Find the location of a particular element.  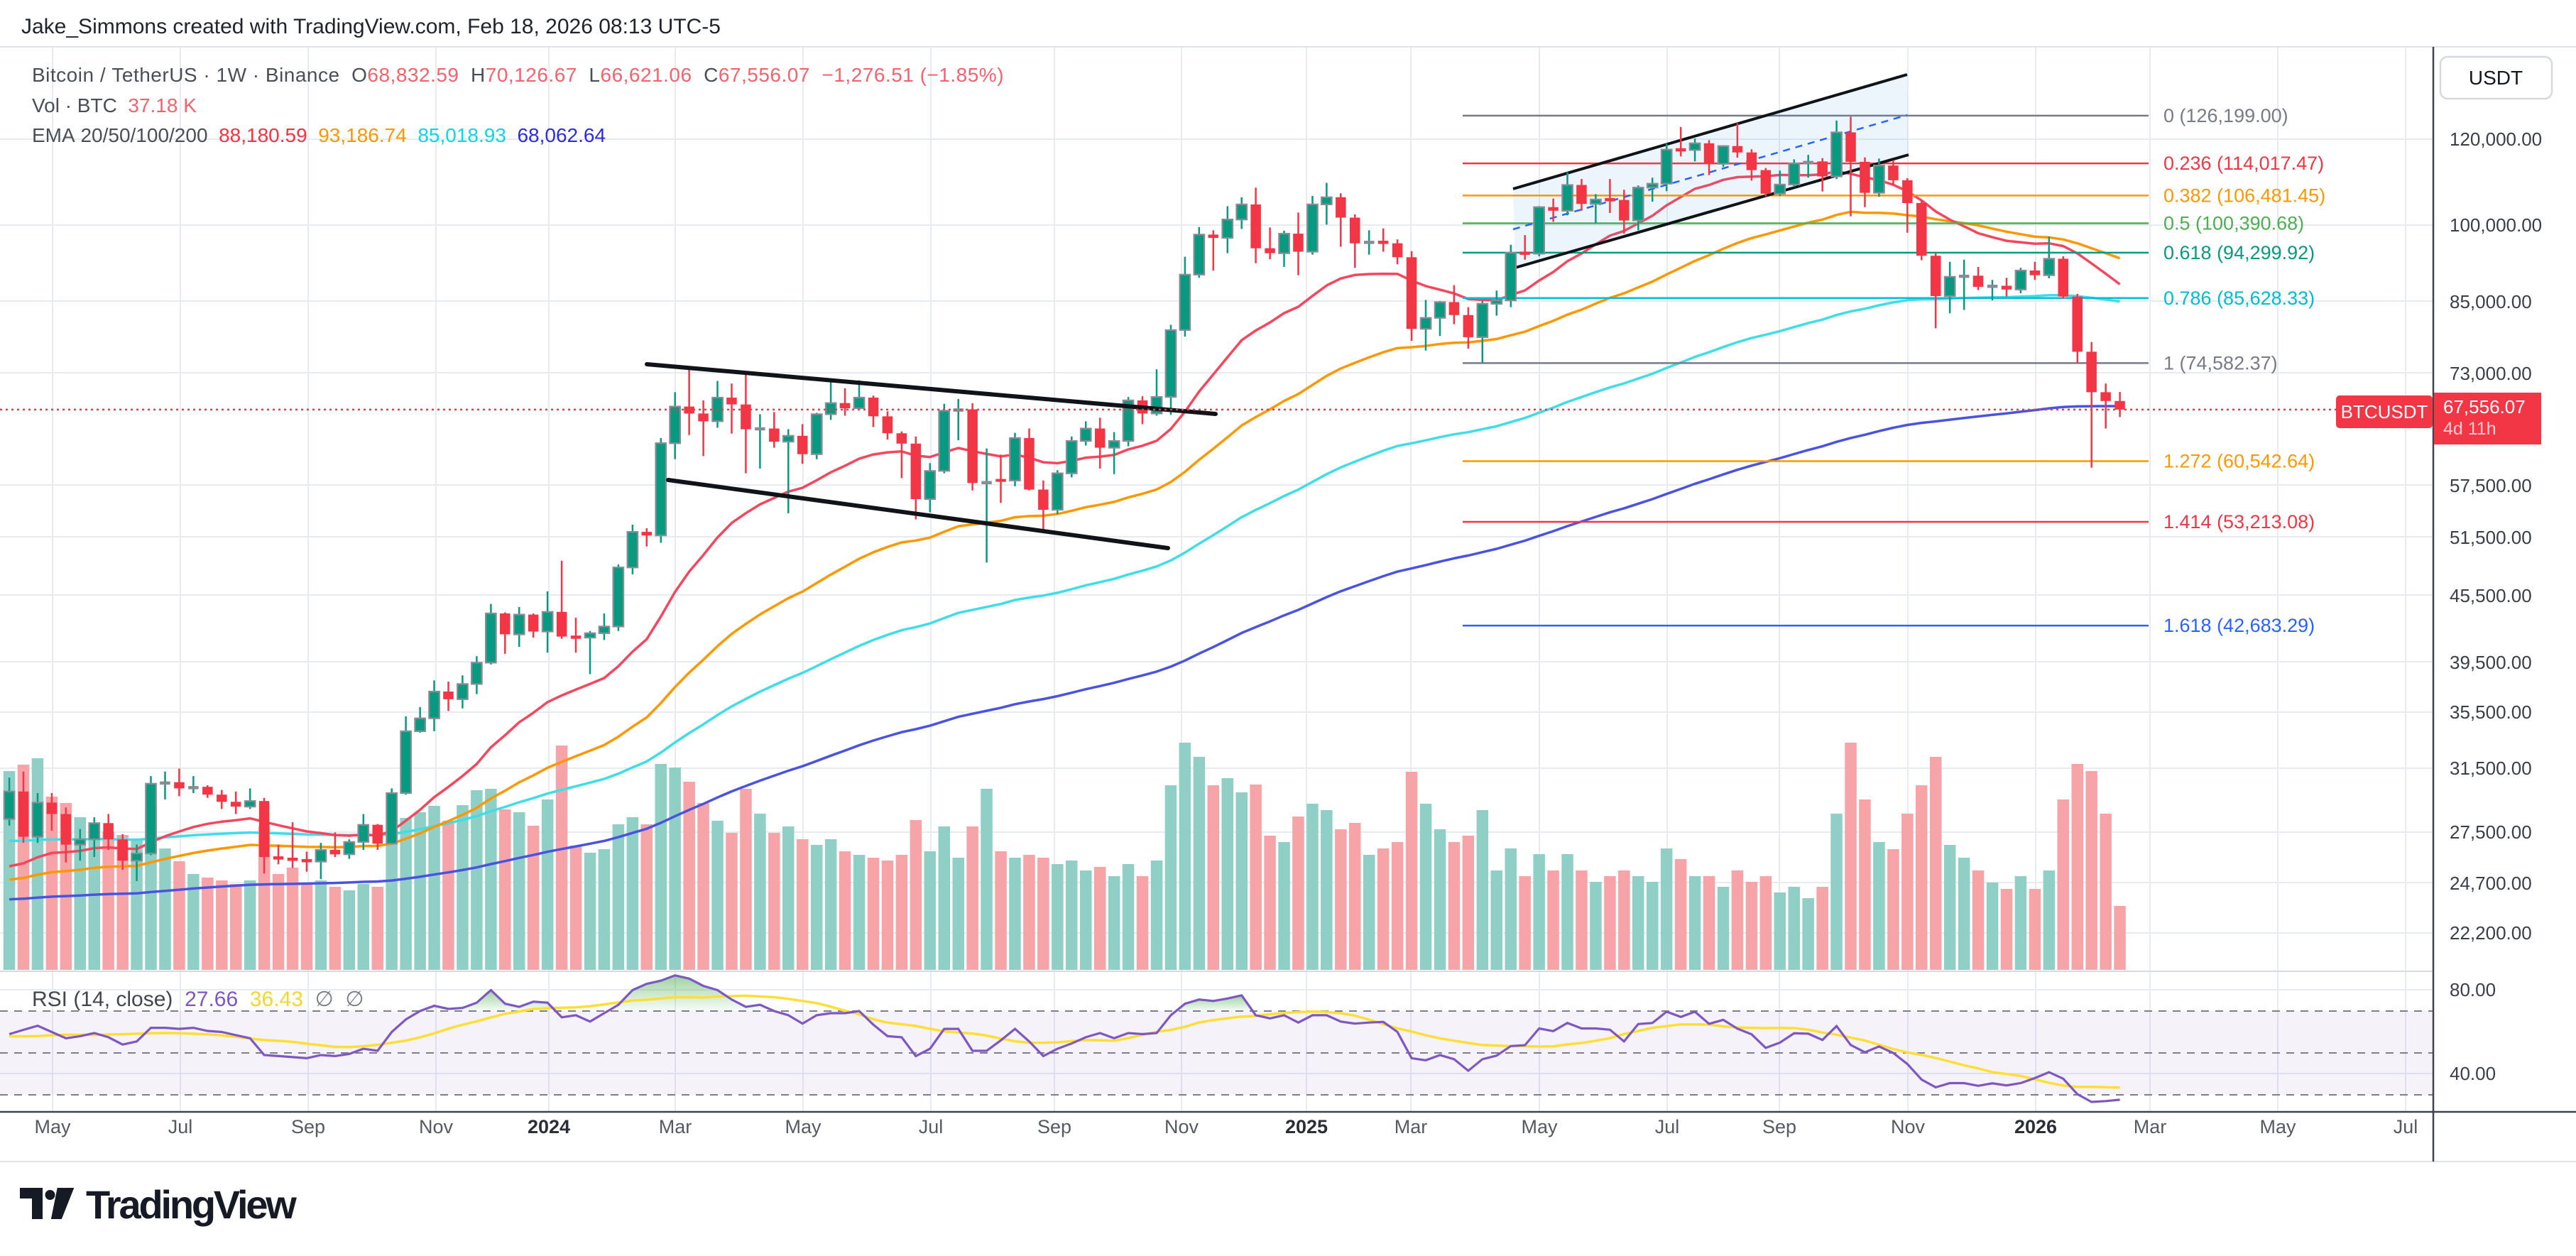

svg-text: 1 (74,582.37) is located at coordinates (2220, 362).